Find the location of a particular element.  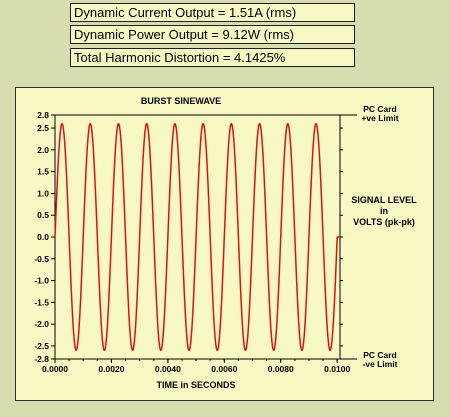

y-label-line: in is located at coordinates (384, 211).